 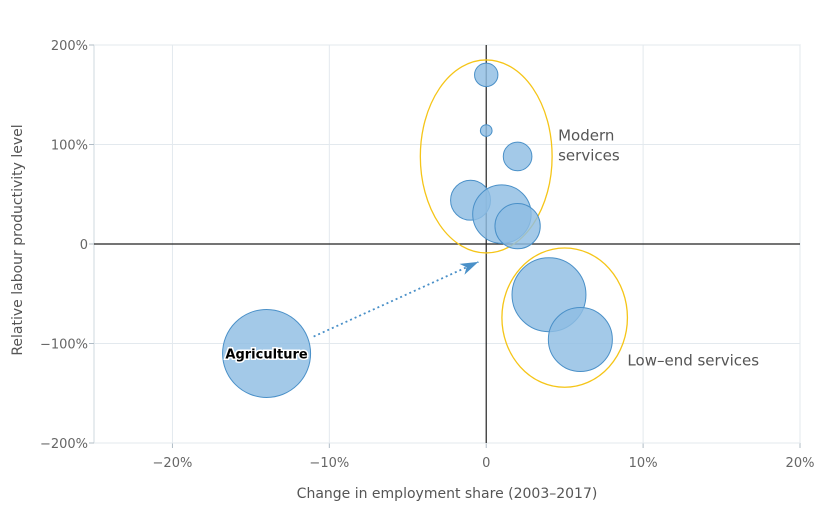 What do you see at coordinates (64, 444) in the screenshot?
I see `y-tick-label: −200%` at bounding box center [64, 444].